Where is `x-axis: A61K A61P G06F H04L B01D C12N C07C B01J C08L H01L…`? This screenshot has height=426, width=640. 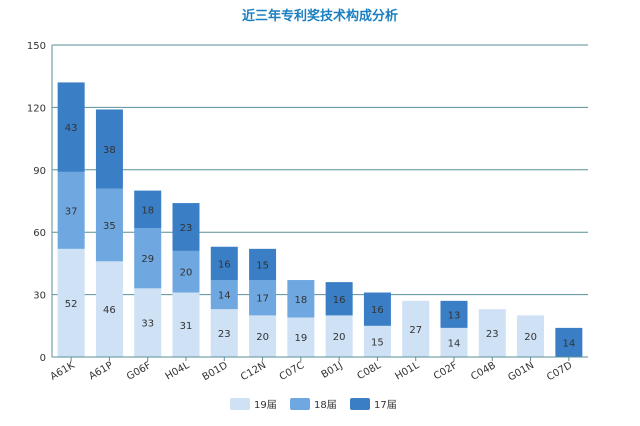
x-axis: A61K A61P G06F H04L B01D C12N C07C B01J C08L H01L… is located at coordinates (318, 370).